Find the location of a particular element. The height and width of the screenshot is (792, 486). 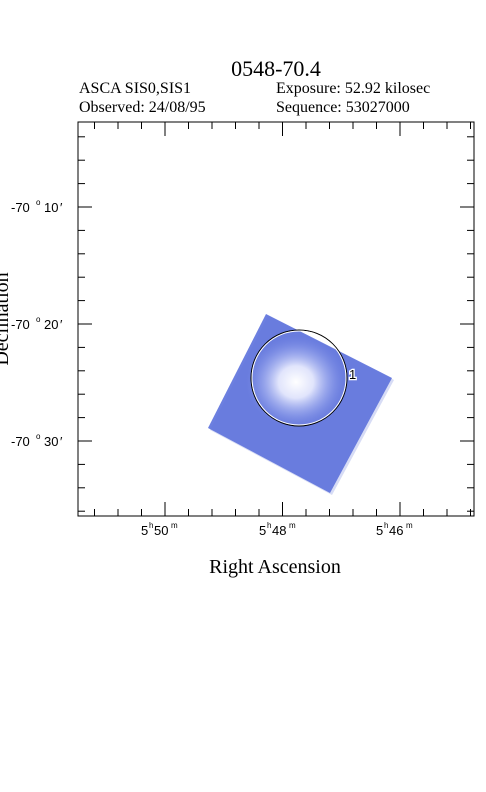

y-tick-label-minutes: 10 is located at coordinates (51, 207).